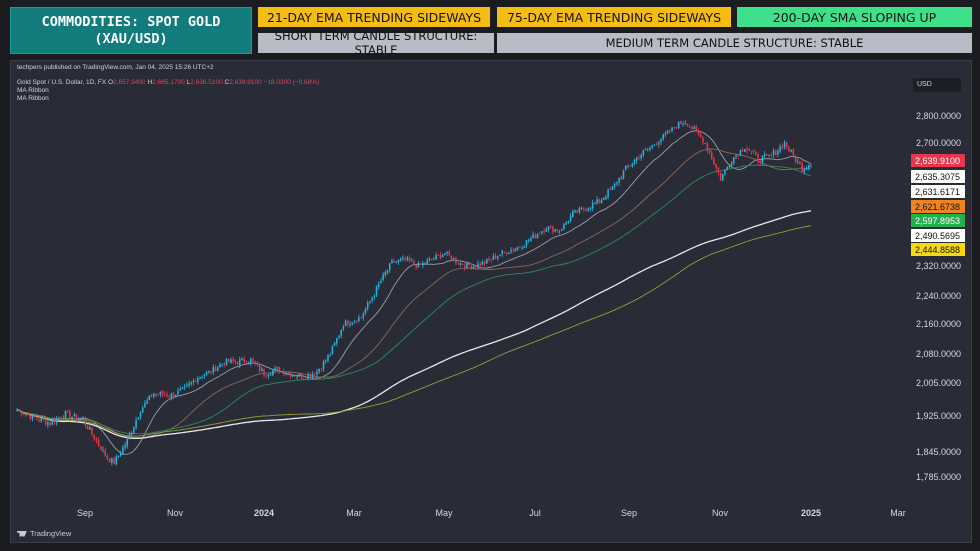 The image size is (980, 551). I want to click on indicator-label-1: MA Ribbon, so click(33, 90).